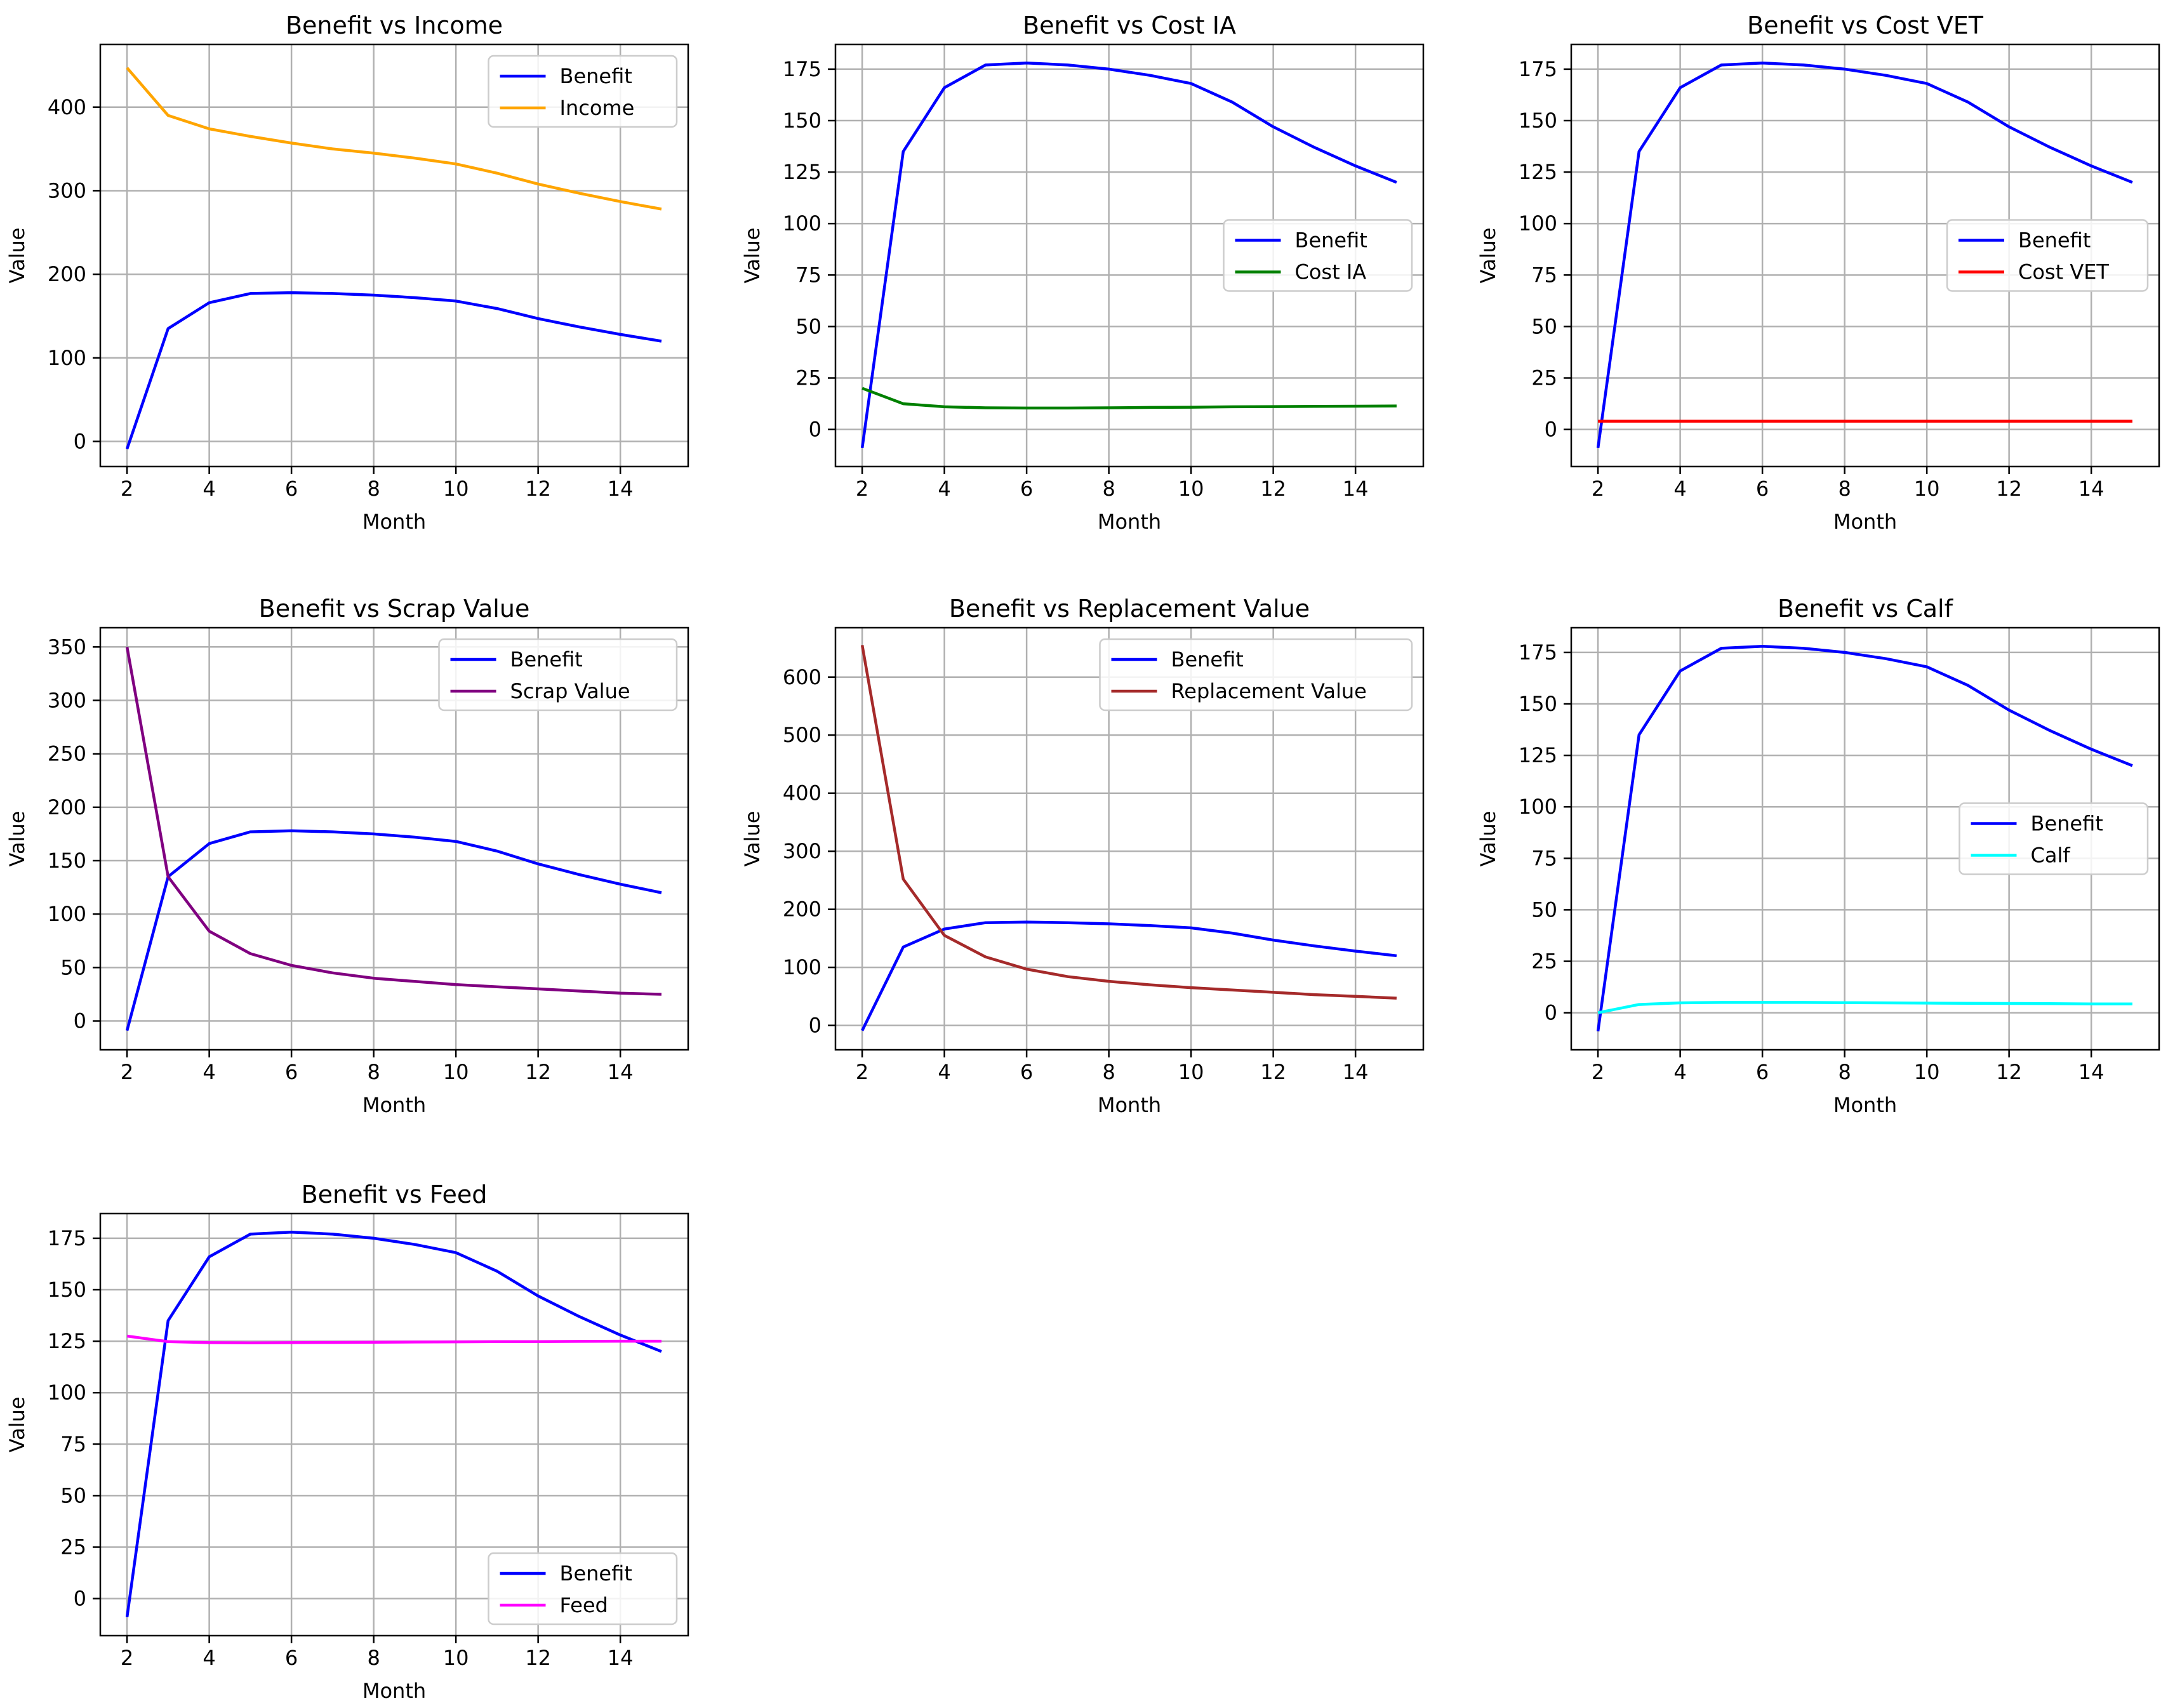 The height and width of the screenshot is (1708, 2168). What do you see at coordinates (2051, 856) in the screenshot?
I see `legend-label: Calf` at bounding box center [2051, 856].